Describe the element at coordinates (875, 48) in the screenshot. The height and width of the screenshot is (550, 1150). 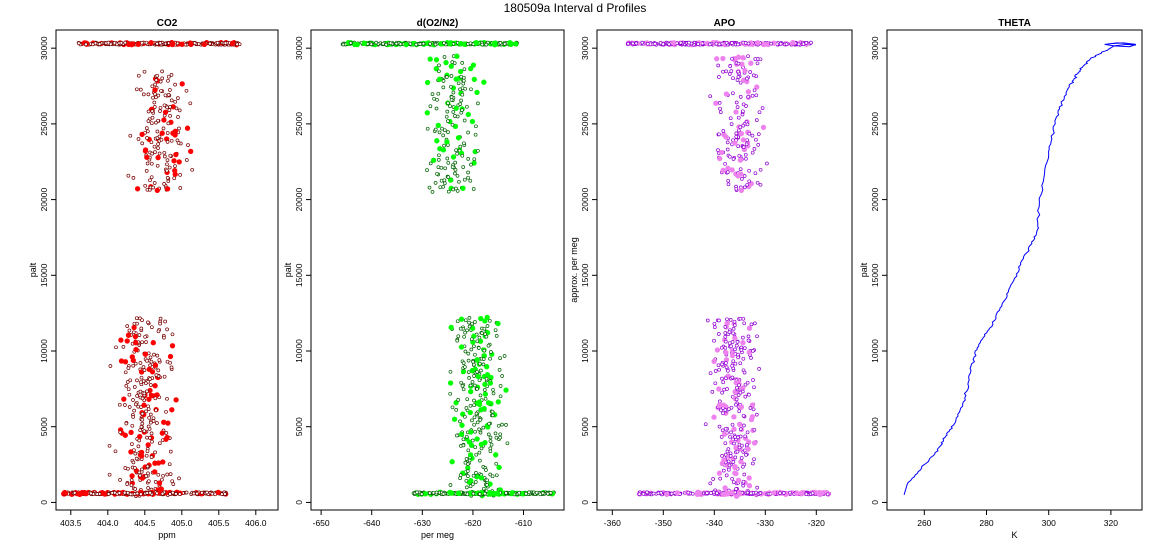
I see `y-tick-label: 30000` at that location.